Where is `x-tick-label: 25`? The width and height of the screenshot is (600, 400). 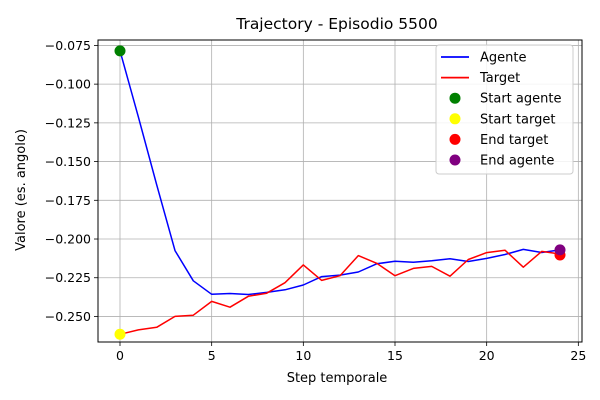
x-tick-label: 25 is located at coordinates (578, 355).